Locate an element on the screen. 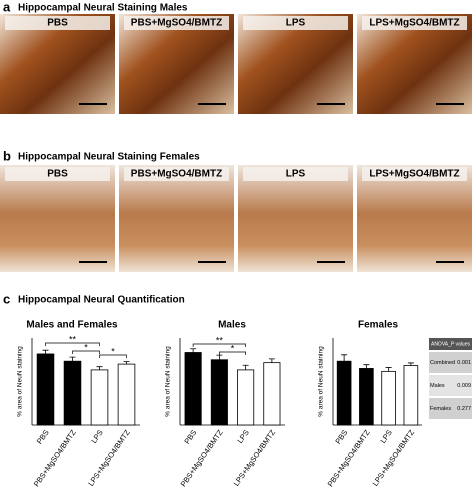 The height and width of the screenshot is (497, 474). panel-title: Hippocampal Neural Quantification is located at coordinates (101, 300).